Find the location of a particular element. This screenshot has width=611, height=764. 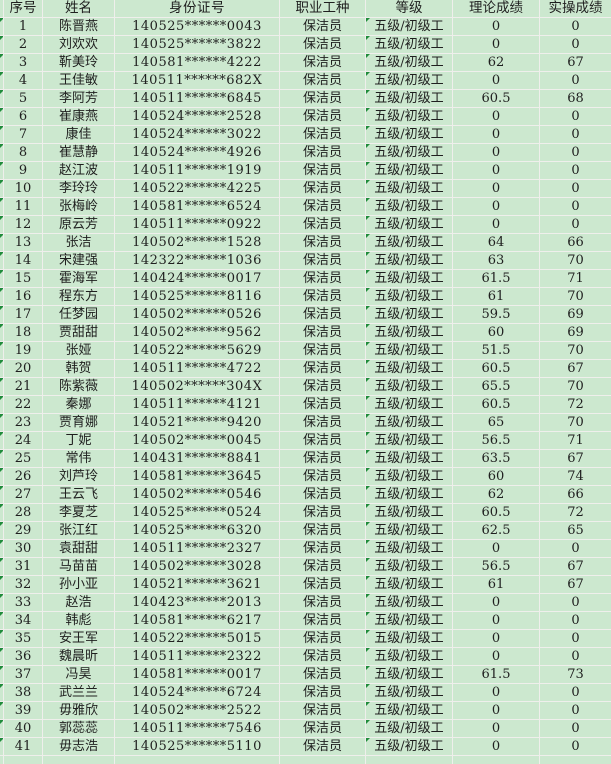

cell-name: 陈紫薇 is located at coordinates (79, 386).